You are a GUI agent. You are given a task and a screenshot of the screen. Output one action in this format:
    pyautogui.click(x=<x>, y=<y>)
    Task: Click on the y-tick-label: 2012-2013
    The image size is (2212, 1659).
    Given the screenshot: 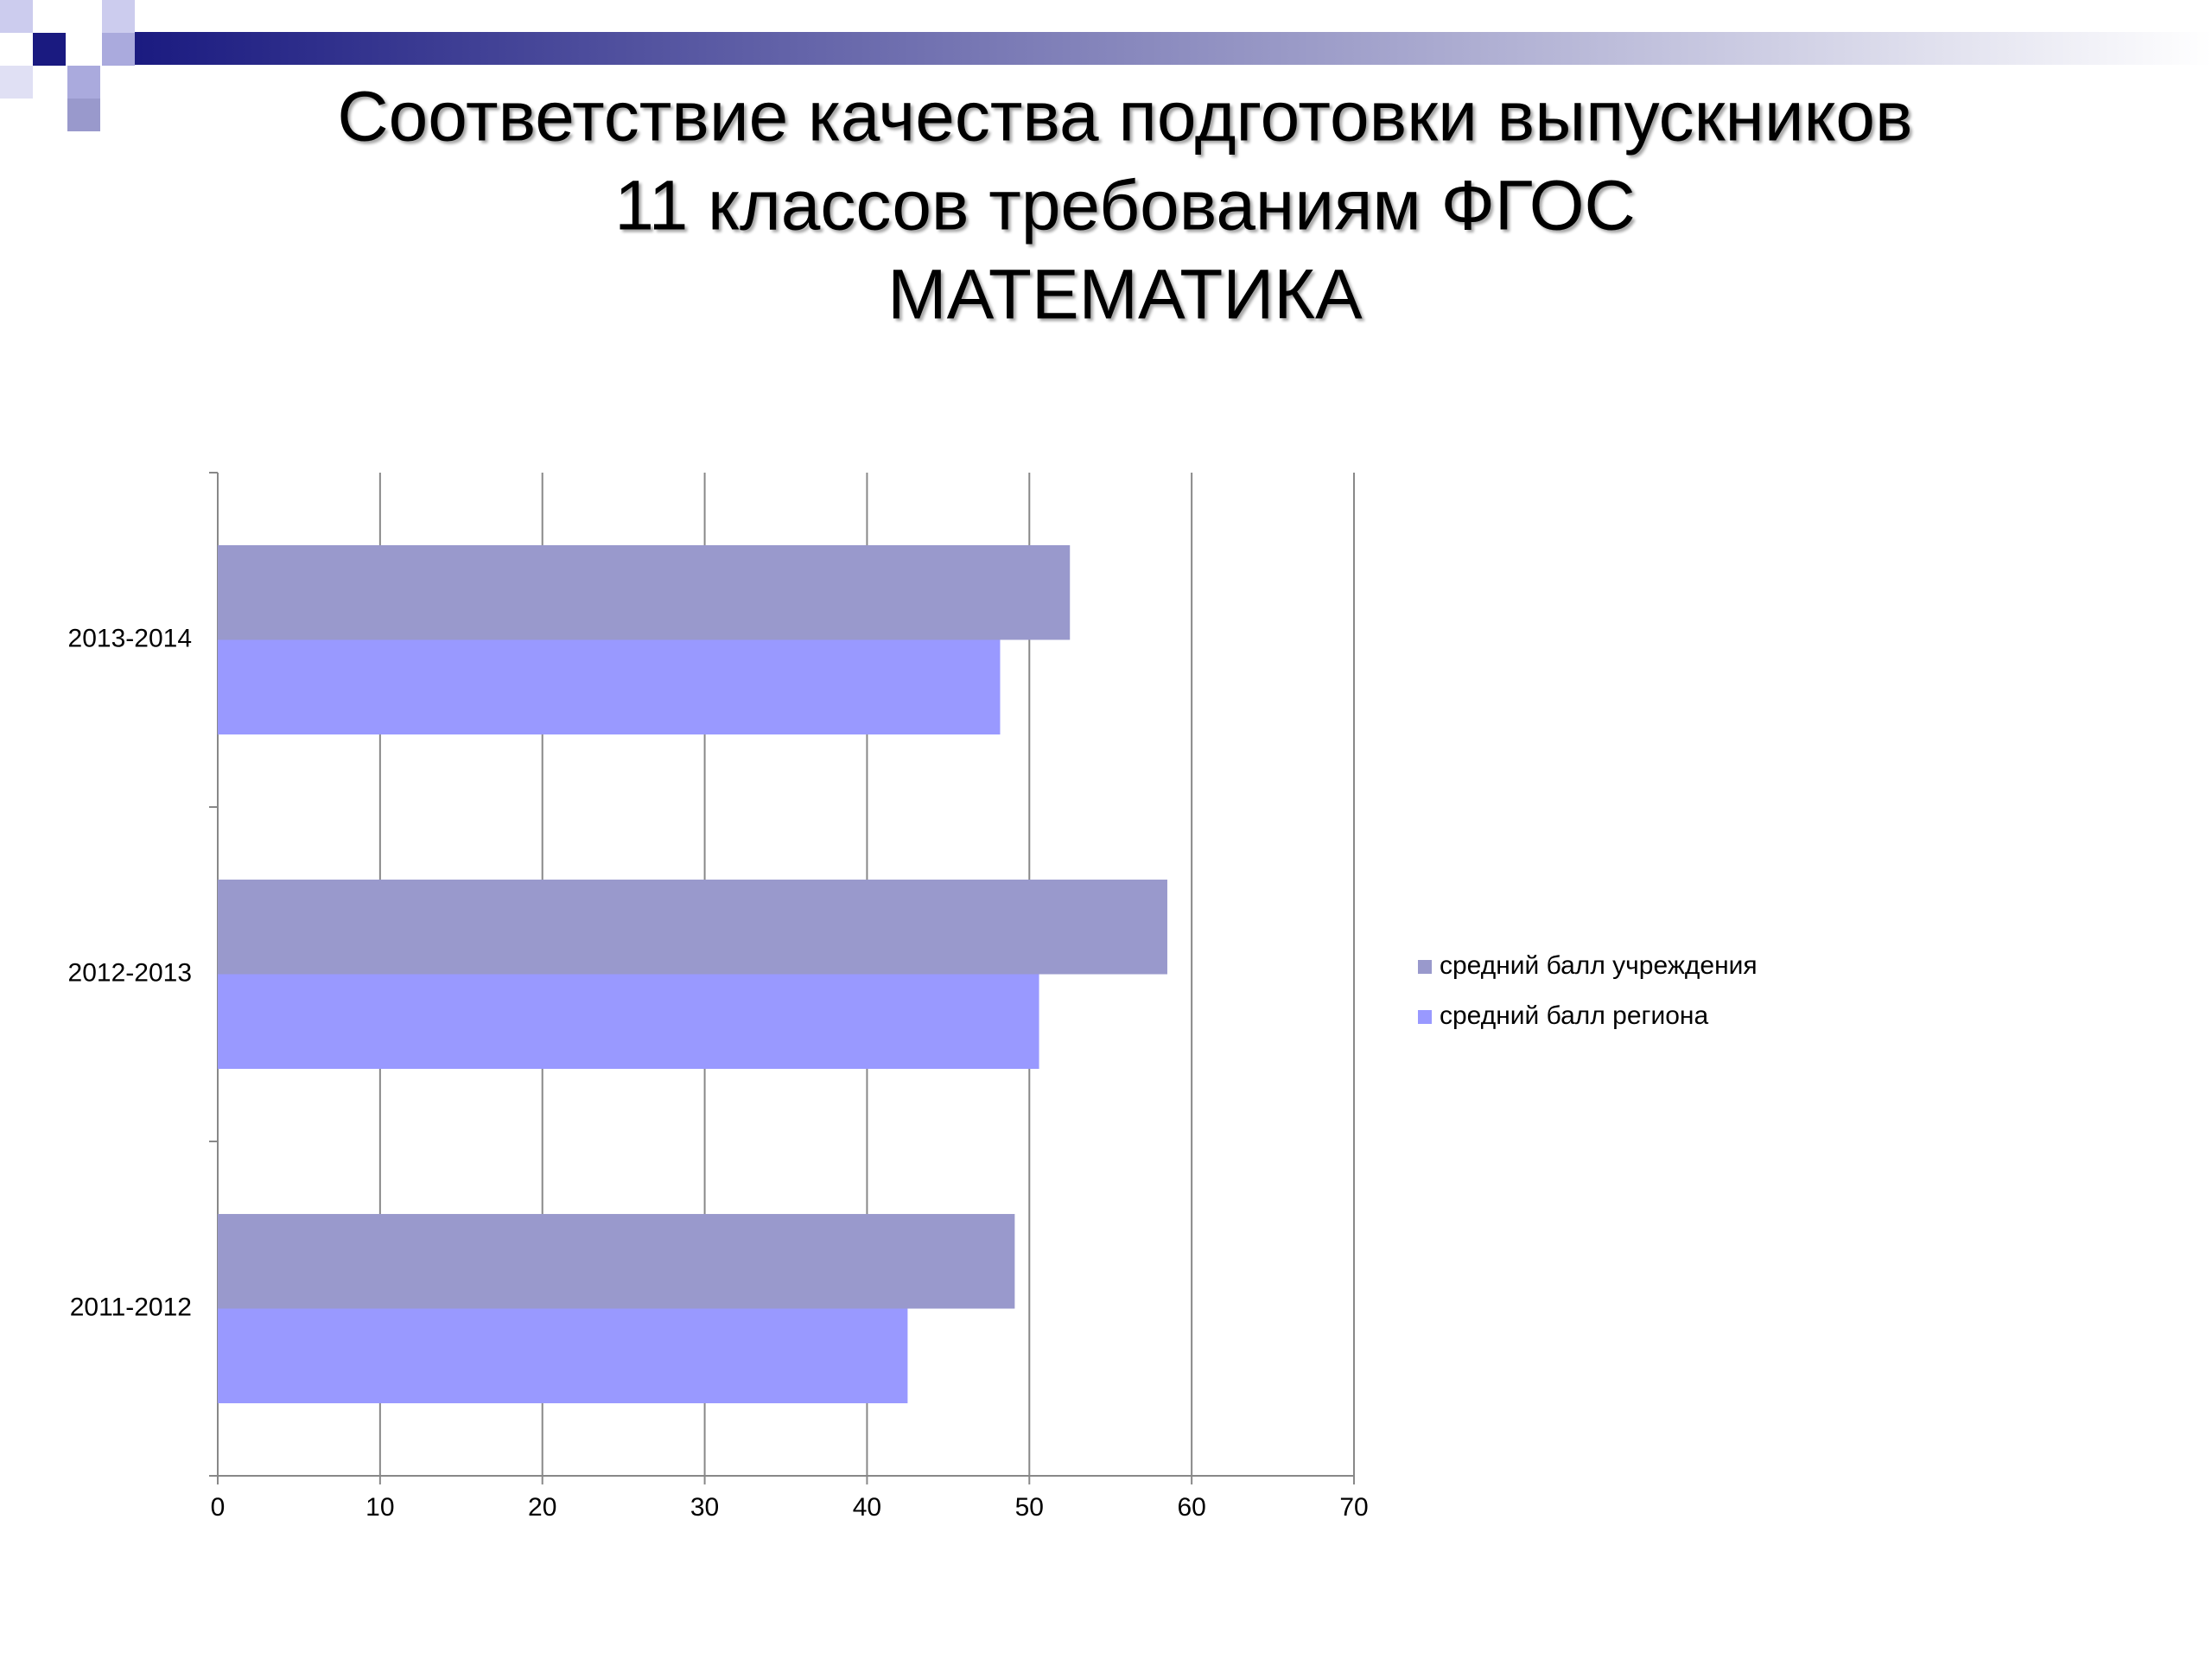 What is the action you would take?
    pyautogui.click(x=130, y=972)
    